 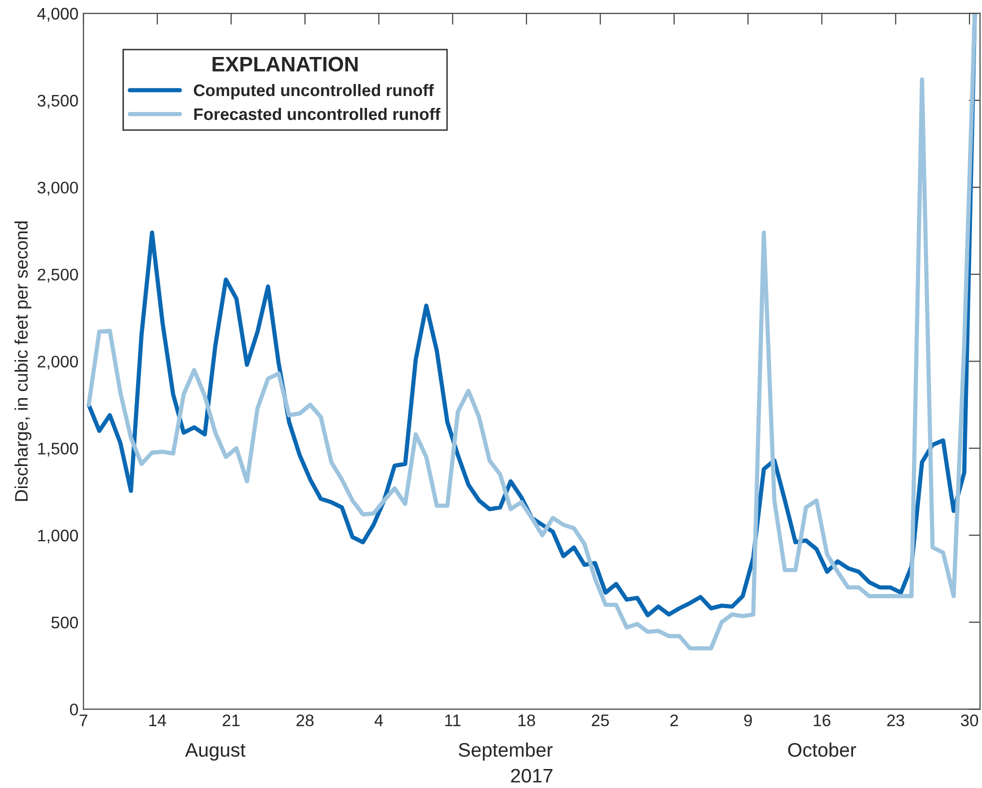 What do you see at coordinates (23, 361) in the screenshot?
I see `y-axis-title: Discharge, in cubic feet per second` at bounding box center [23, 361].